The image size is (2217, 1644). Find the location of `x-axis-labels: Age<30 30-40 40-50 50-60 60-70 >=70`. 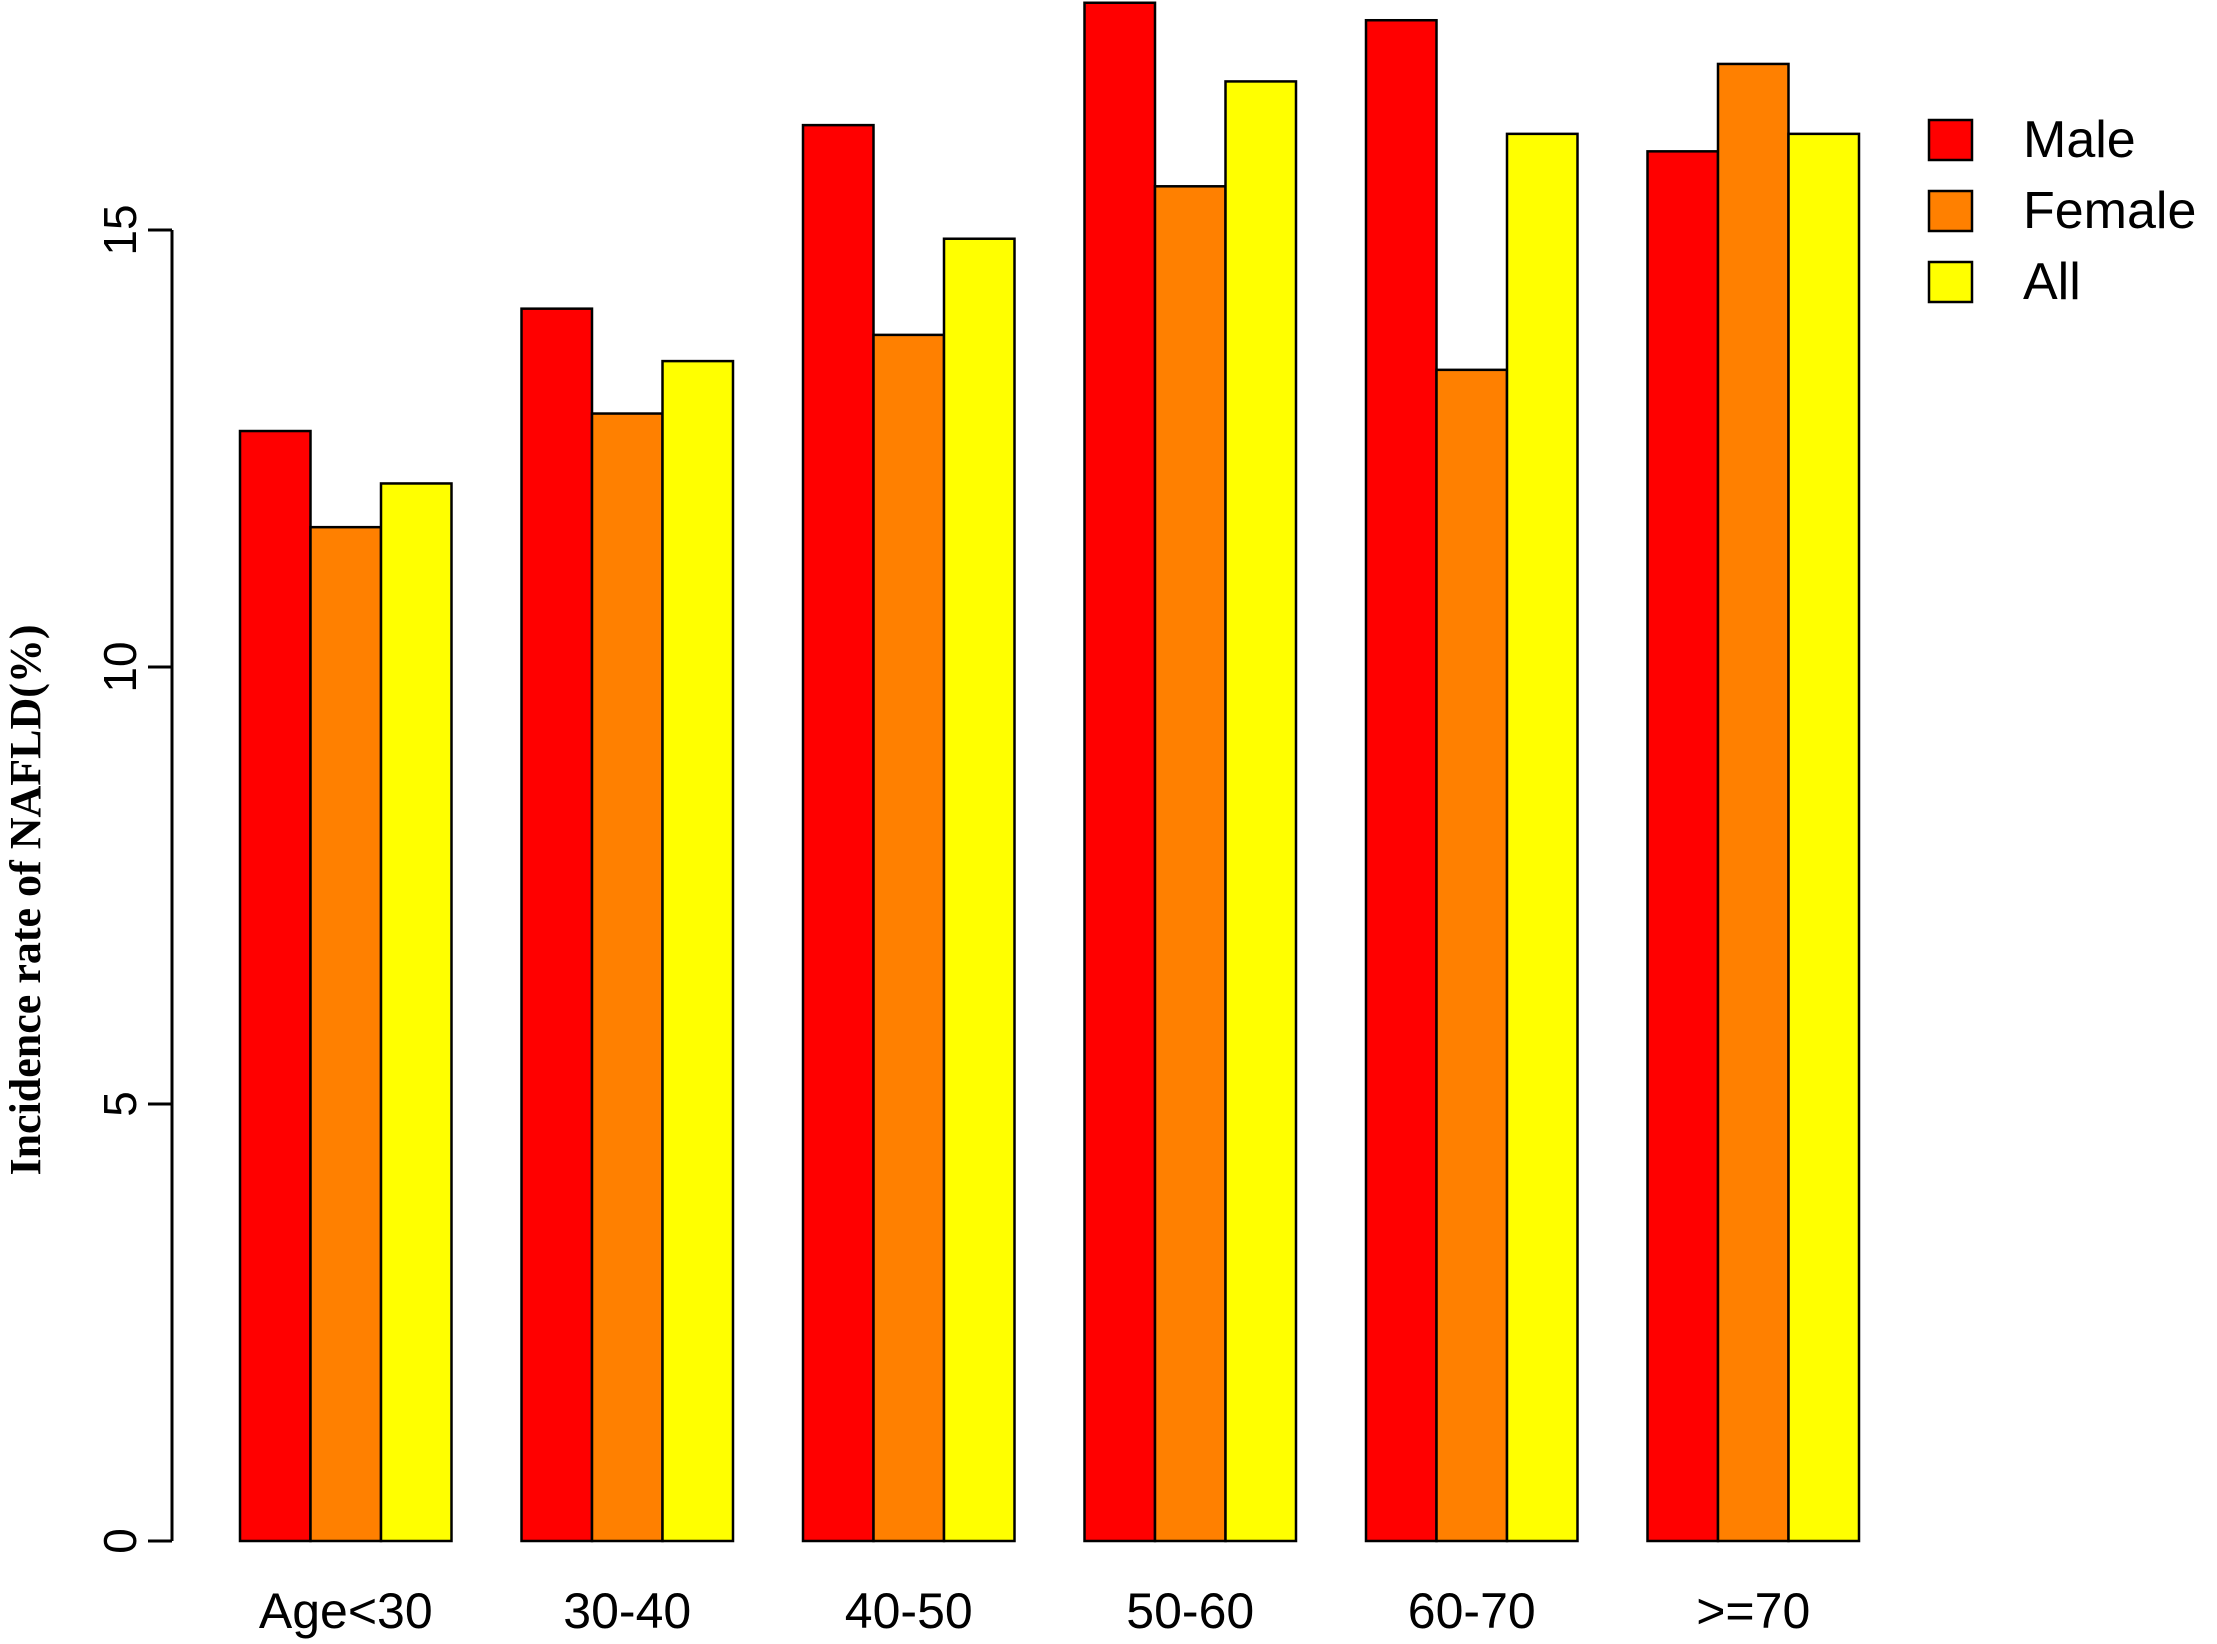

x-axis-labels: Age<30 30-40 40-50 50-60 60-70 >=70 is located at coordinates (1034, 1611).